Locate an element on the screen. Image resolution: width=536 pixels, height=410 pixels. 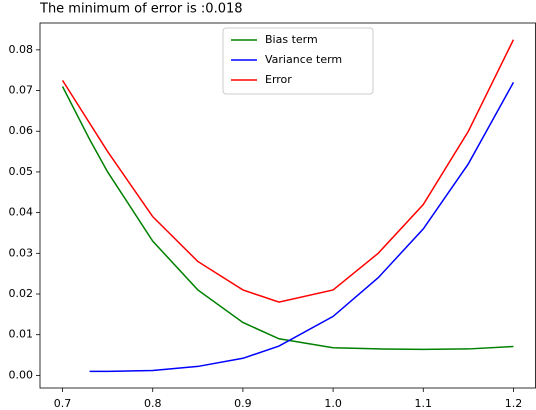
y-tick-label: 0.00 is located at coordinates (21, 374).